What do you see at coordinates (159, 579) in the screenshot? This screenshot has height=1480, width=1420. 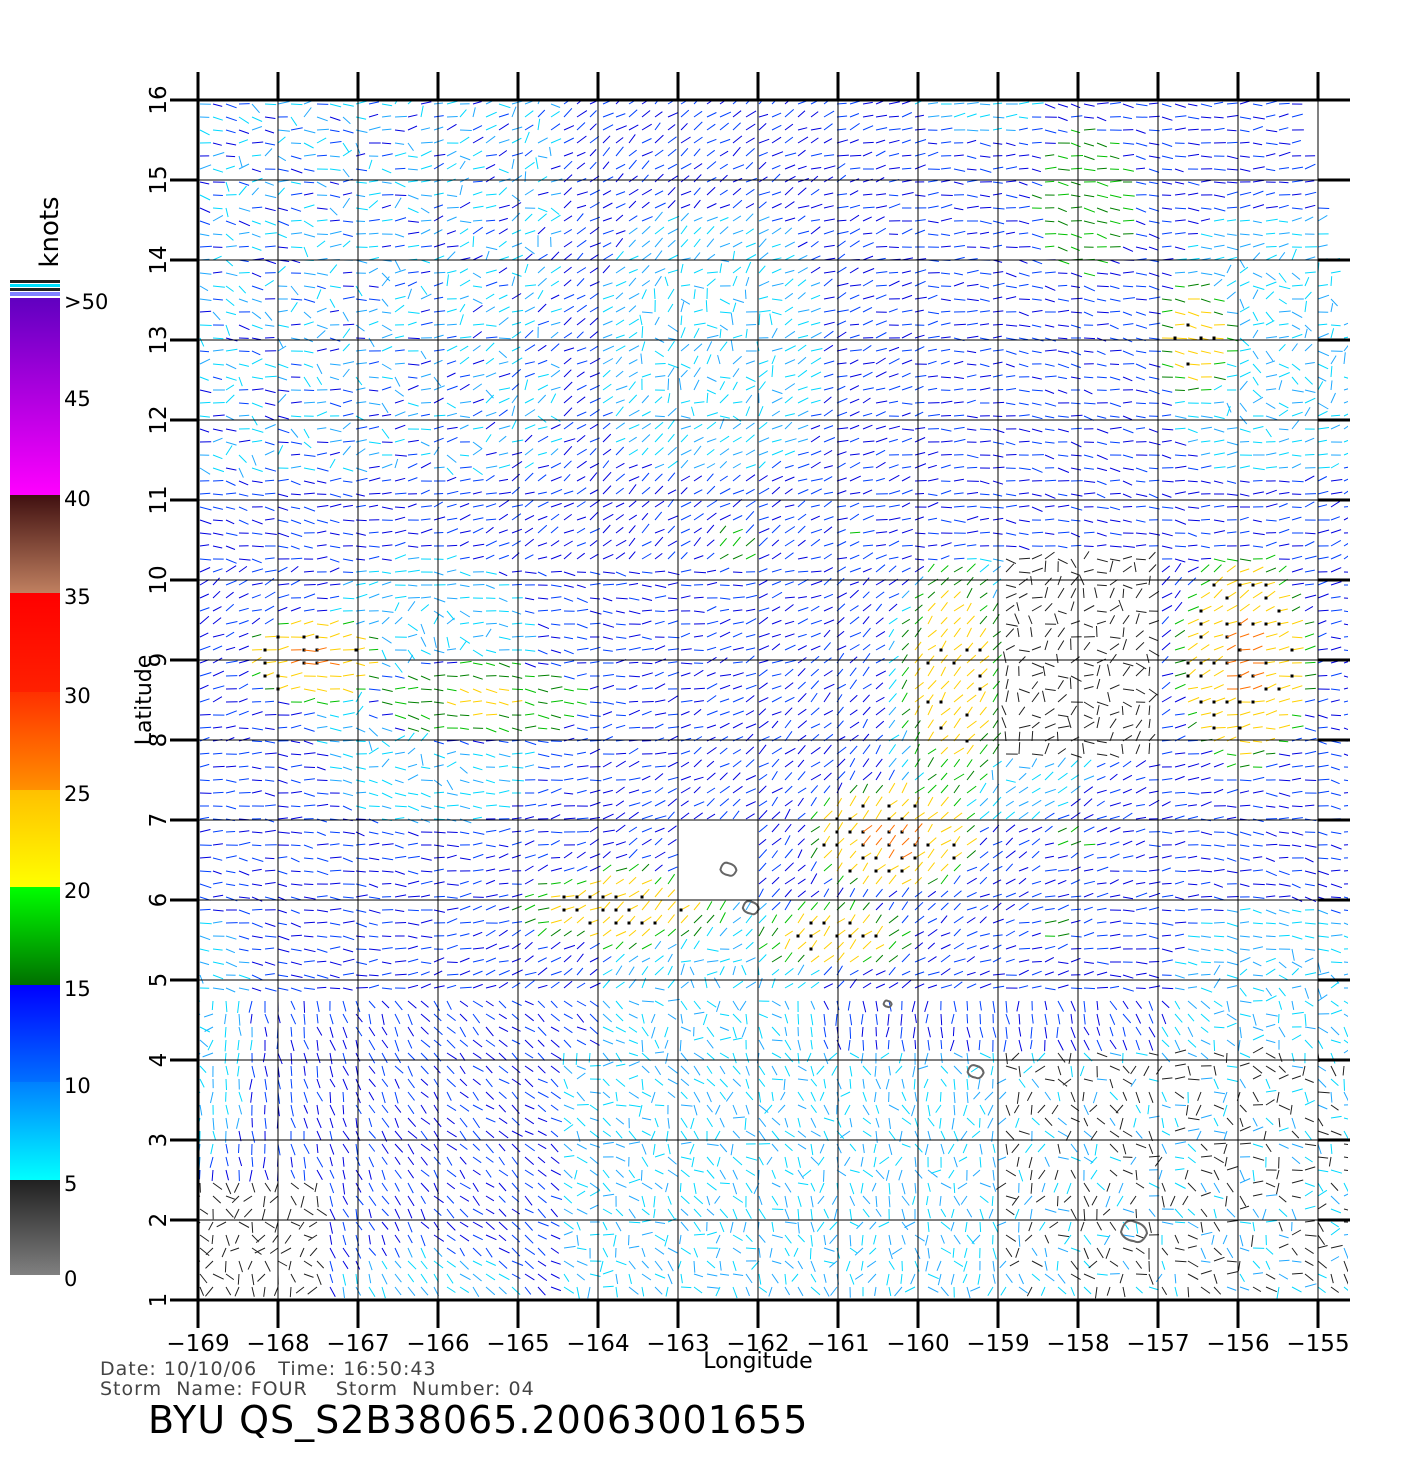 I see `latitude-tick-label: 10` at bounding box center [159, 579].